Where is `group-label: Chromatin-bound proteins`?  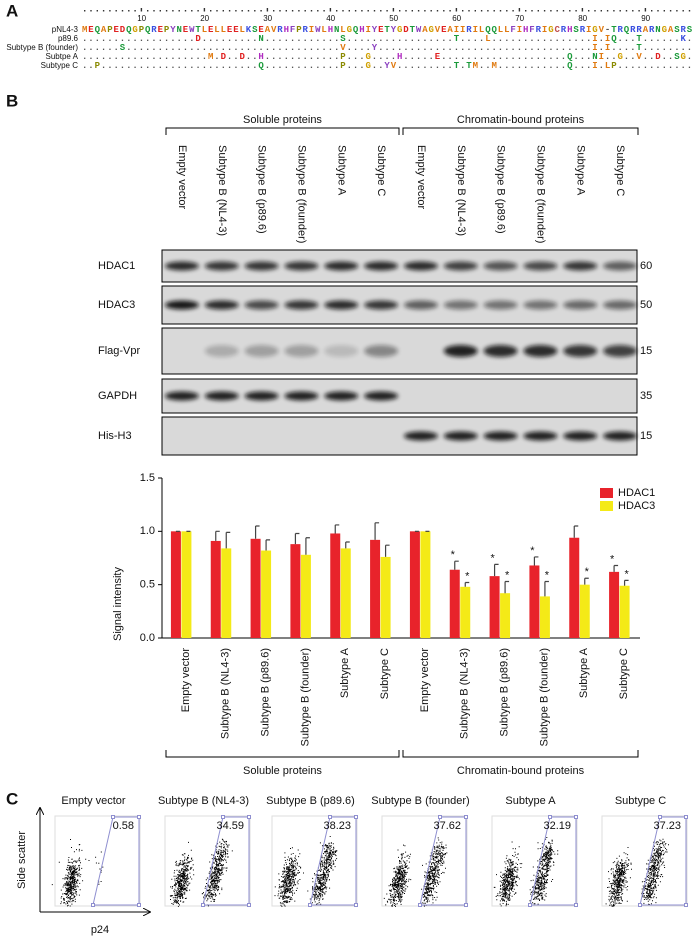
group-label: Chromatin-bound proteins is located at coordinates (521, 771).